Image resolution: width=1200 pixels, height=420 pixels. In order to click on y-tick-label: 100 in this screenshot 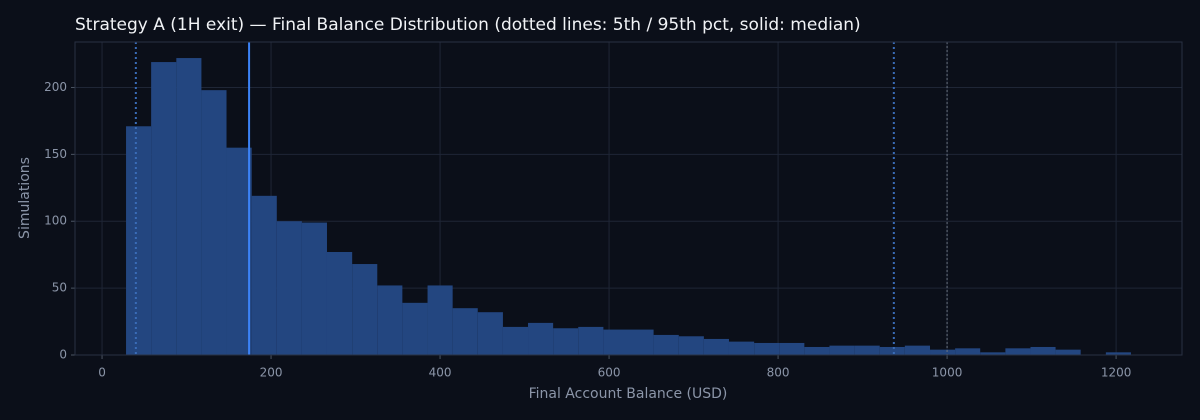, I will do `click(55, 221)`.